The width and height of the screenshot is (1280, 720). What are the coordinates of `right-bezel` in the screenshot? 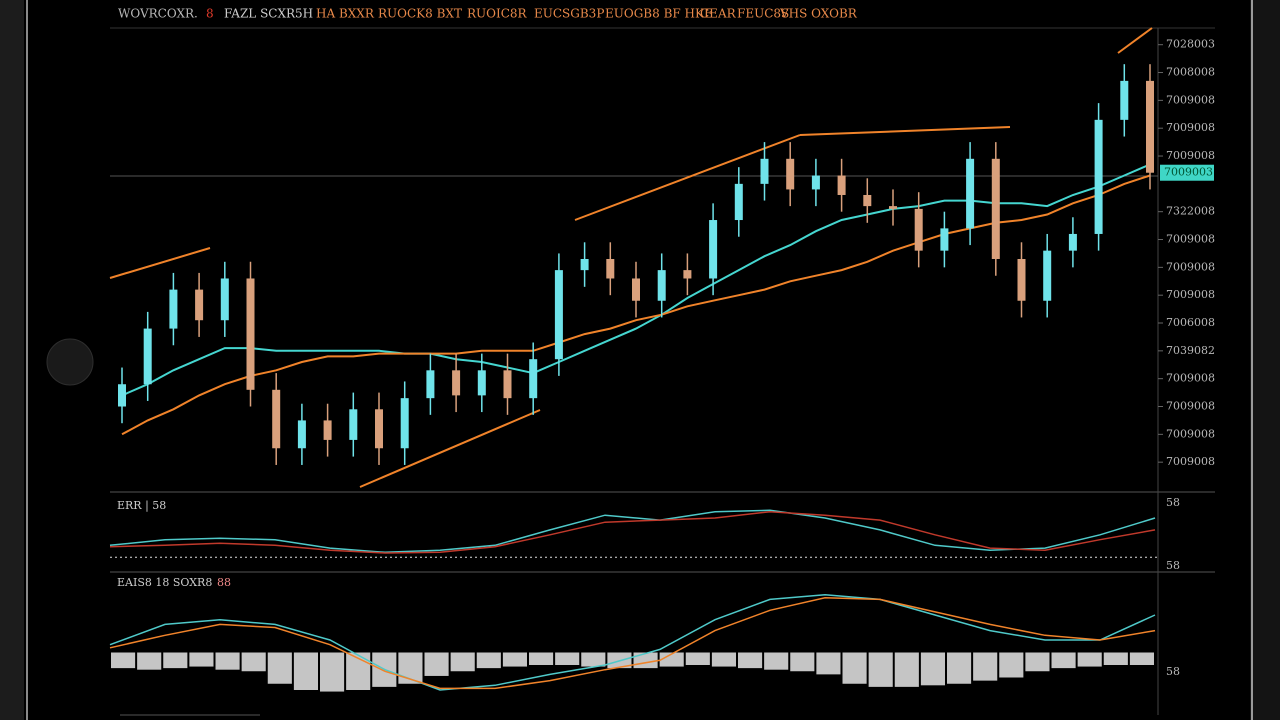 It's located at (1265, 360).